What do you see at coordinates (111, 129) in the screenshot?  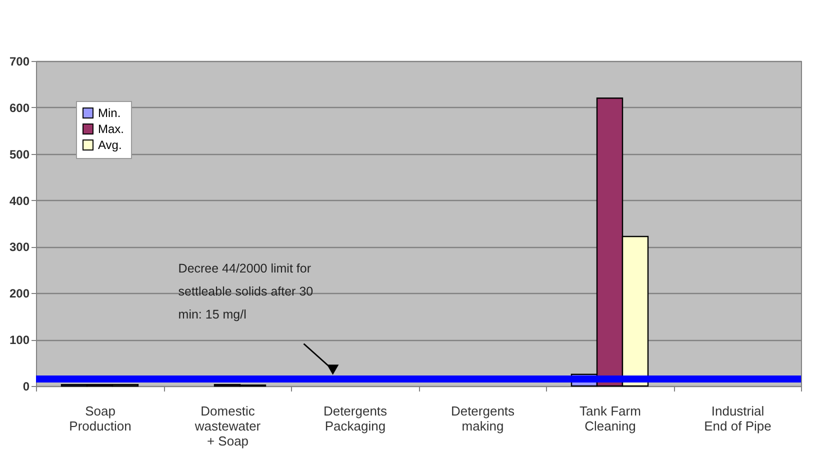 I see `legend-label: Max.` at bounding box center [111, 129].